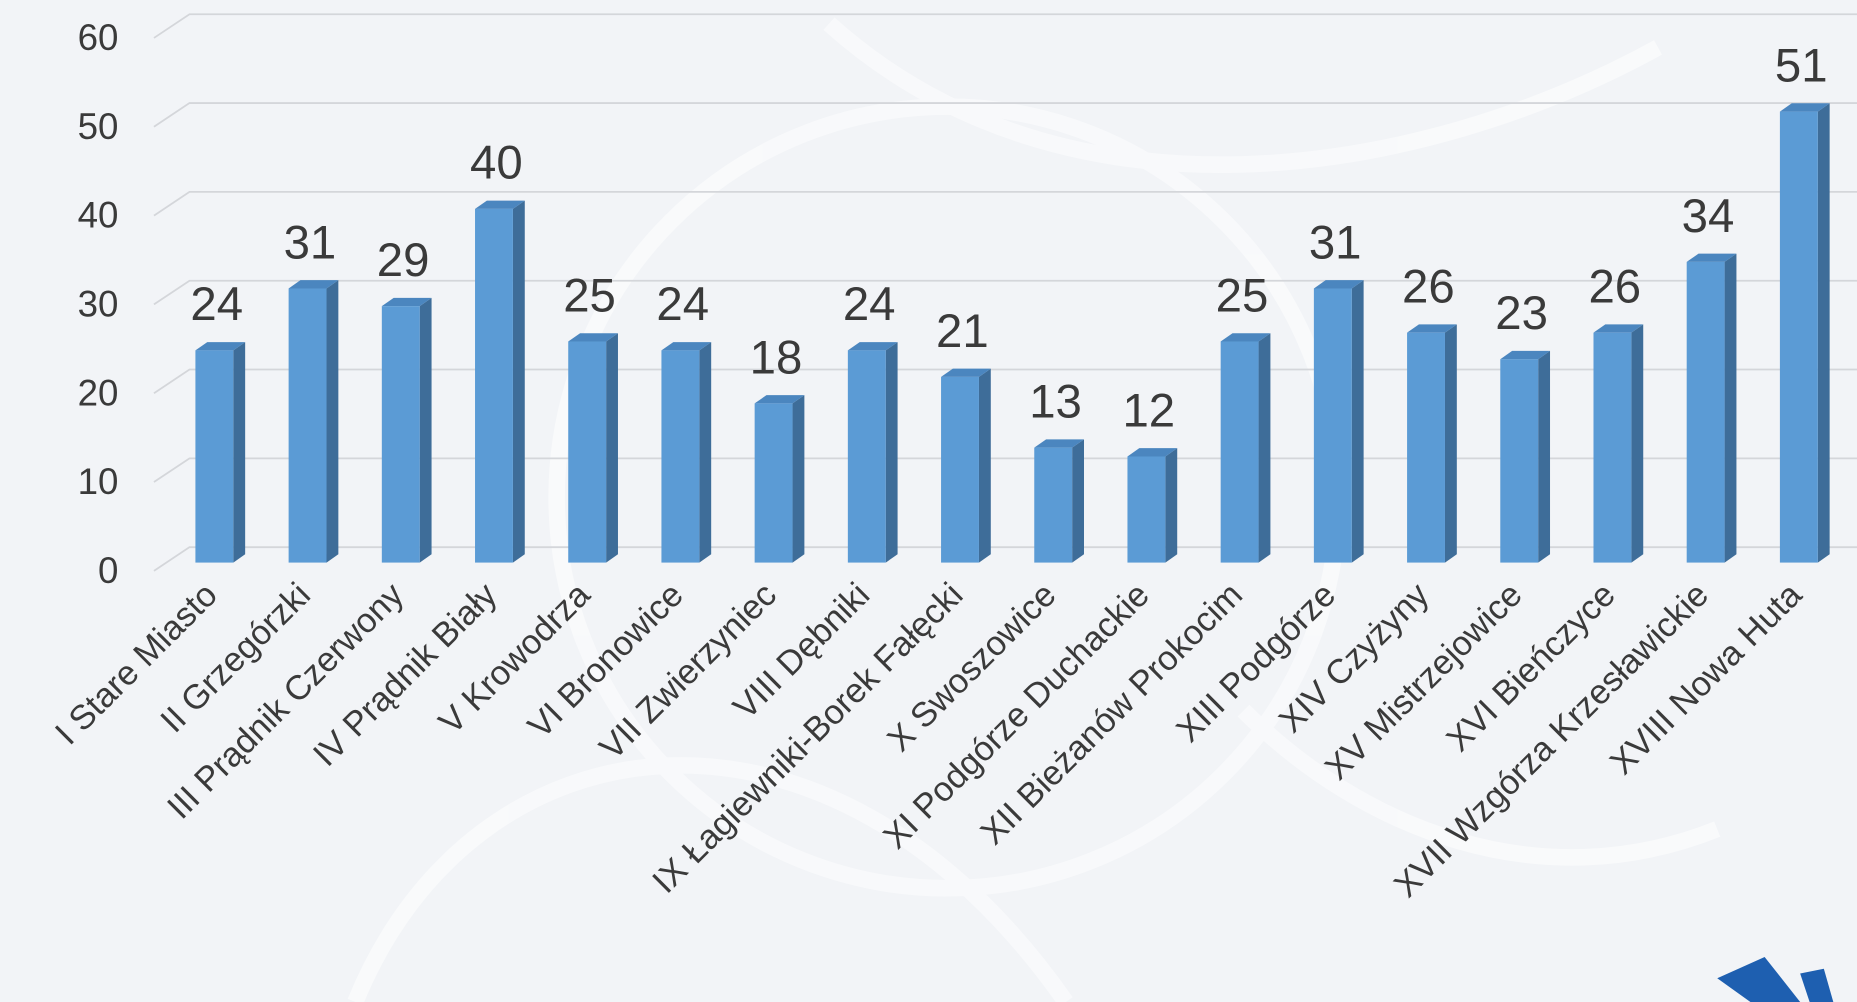  Describe the element at coordinates (496, 163) in the screenshot. I see `value-label: 40` at that location.